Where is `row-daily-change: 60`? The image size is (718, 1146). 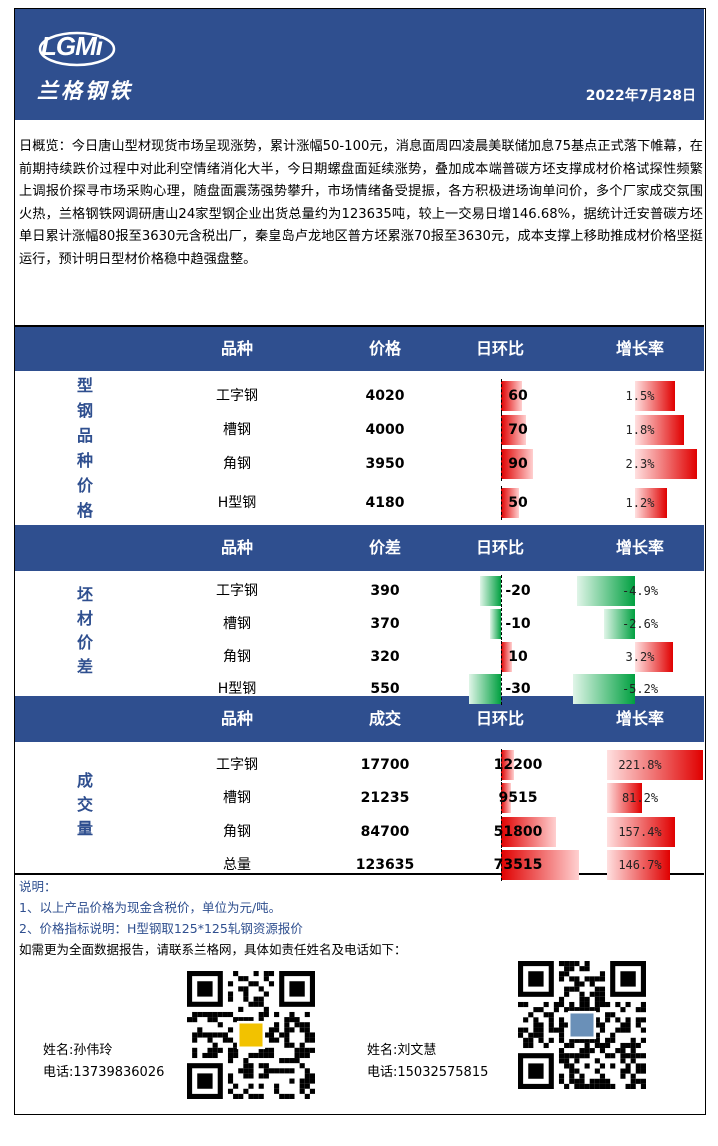
row-daily-change: 60 is located at coordinates (518, 396).